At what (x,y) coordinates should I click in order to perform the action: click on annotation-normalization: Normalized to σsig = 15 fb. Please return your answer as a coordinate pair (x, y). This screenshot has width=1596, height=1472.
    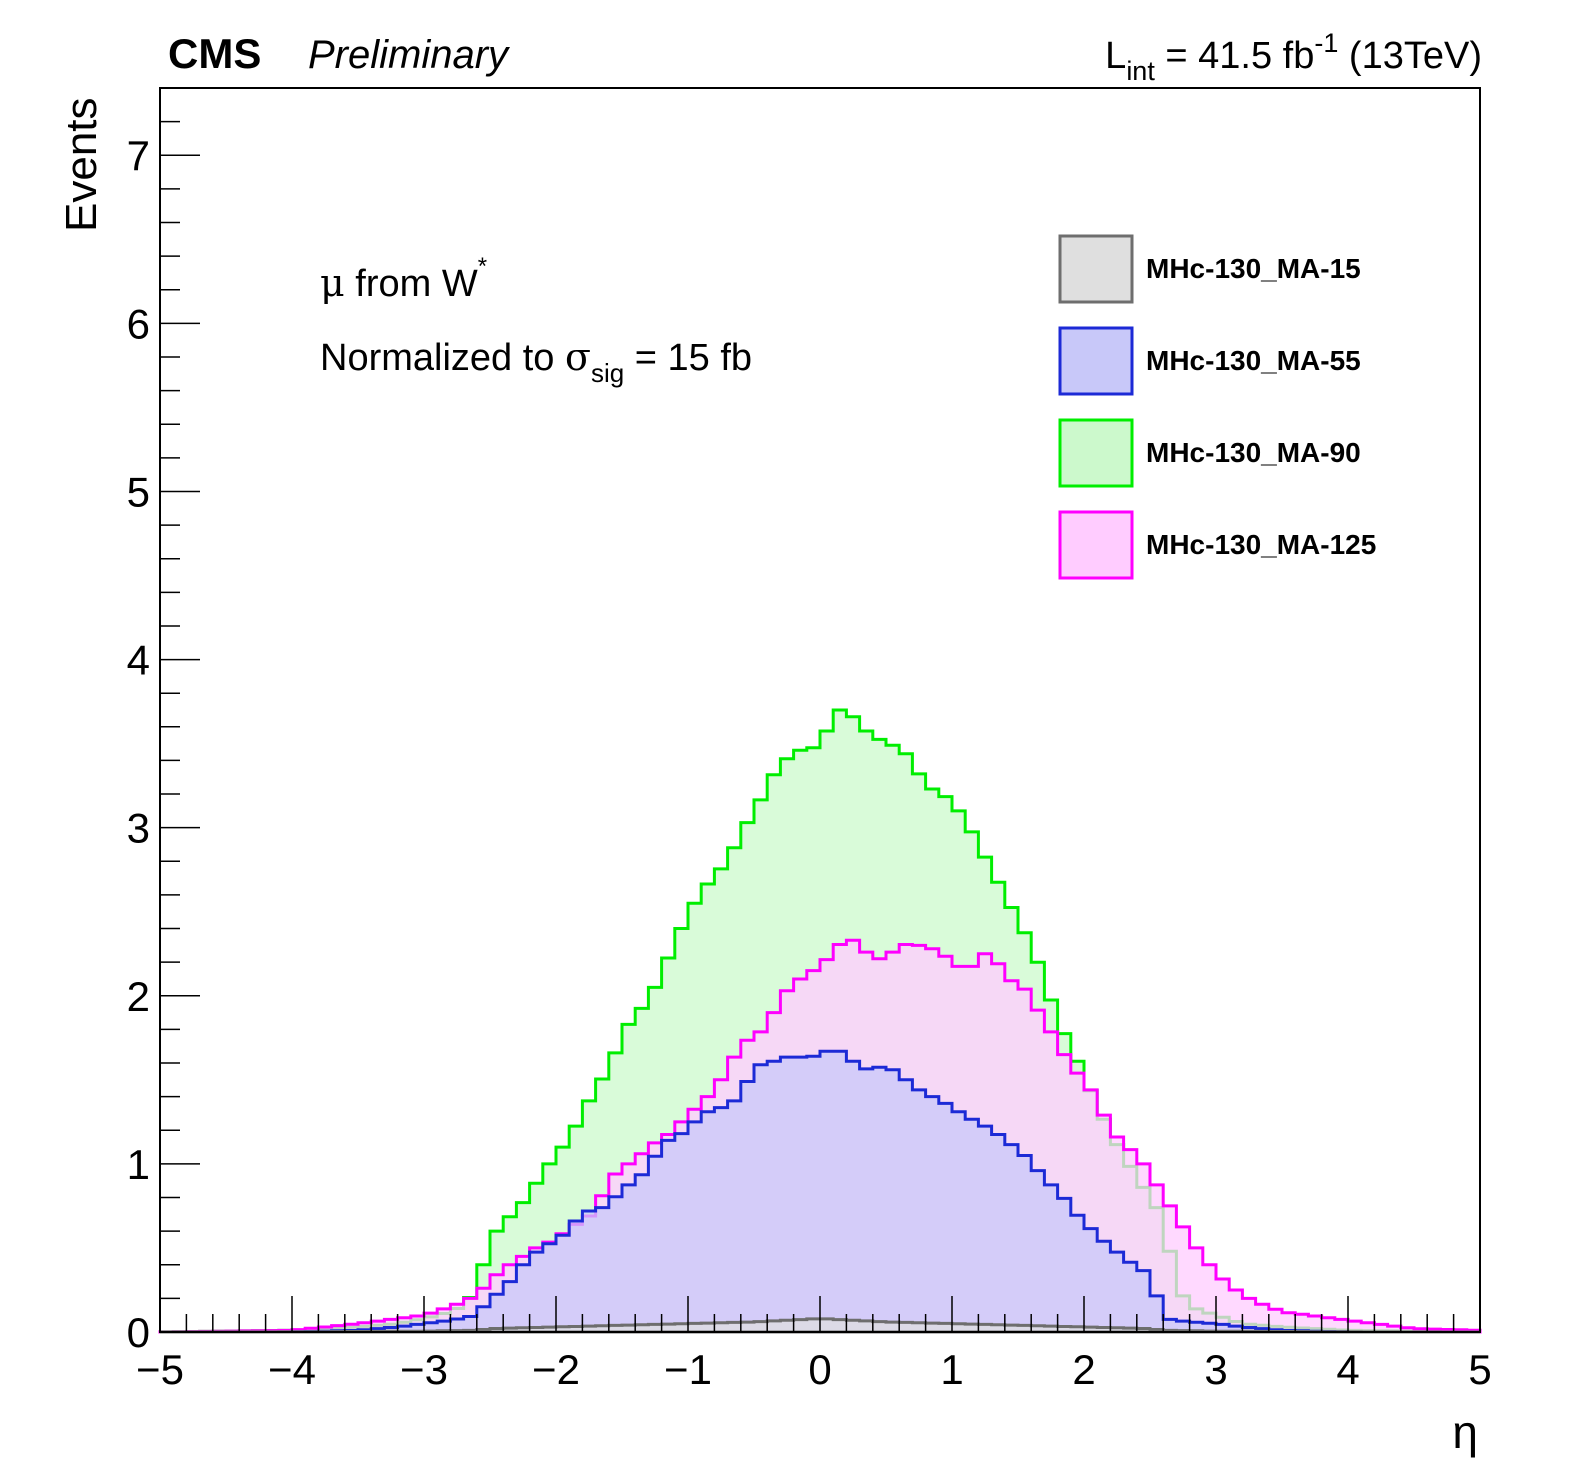
    Looking at the image, I should click on (536, 361).